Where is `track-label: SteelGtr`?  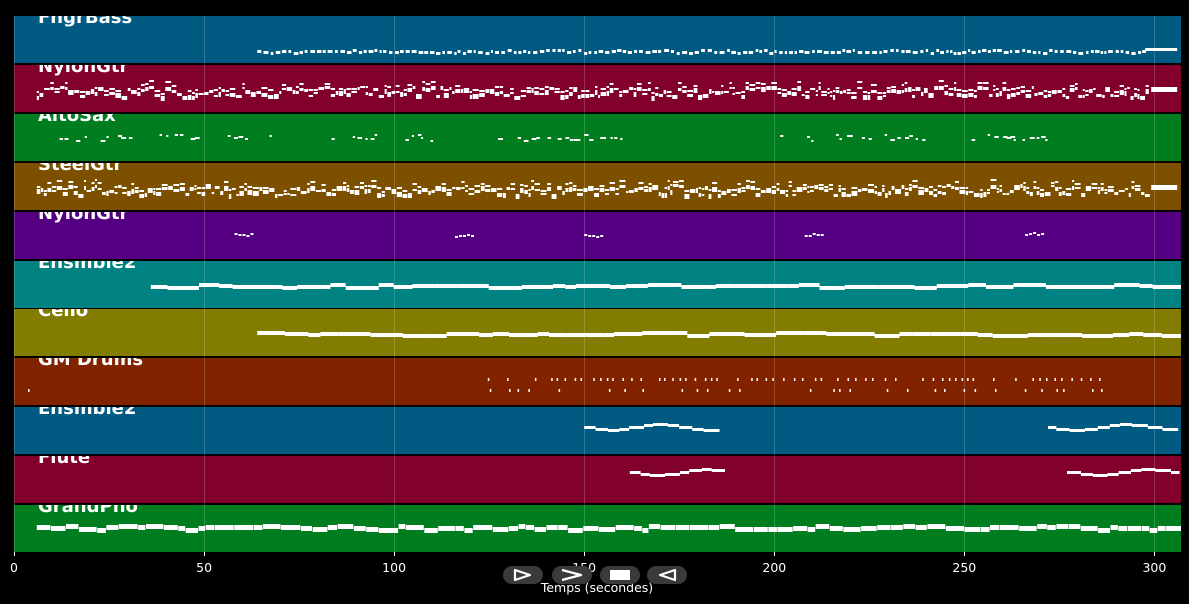
track-label: SteelGtr is located at coordinates (80, 168).